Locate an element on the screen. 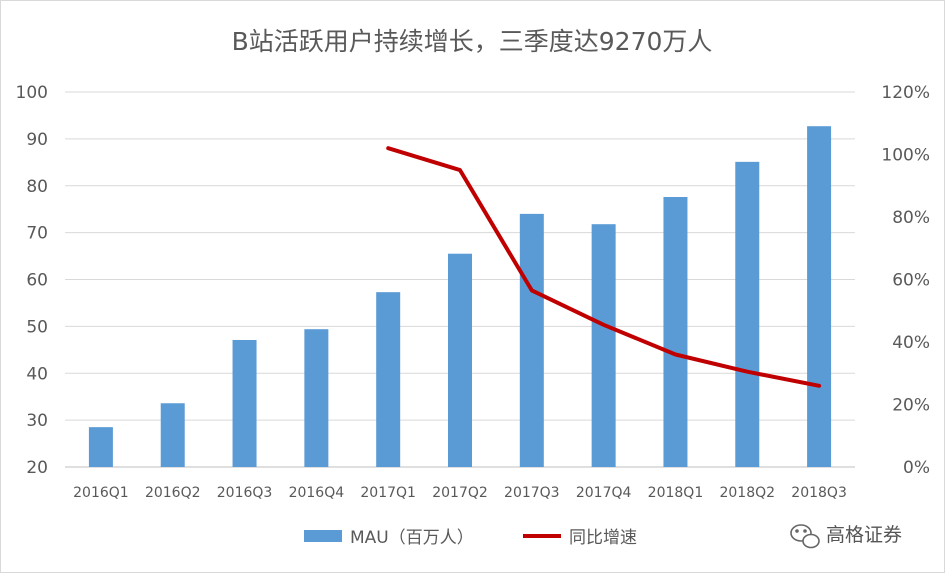 Image resolution: width=945 pixels, height=573 pixels. x-tick-label: 2018Q2 is located at coordinates (747, 493).